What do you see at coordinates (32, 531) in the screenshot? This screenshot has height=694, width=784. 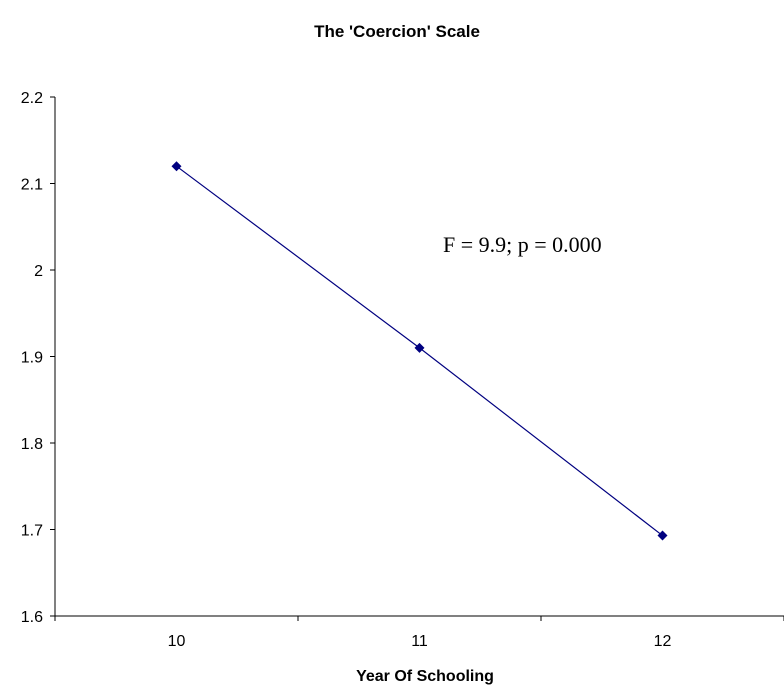 I see `y-tick-label: 1.7` at bounding box center [32, 531].